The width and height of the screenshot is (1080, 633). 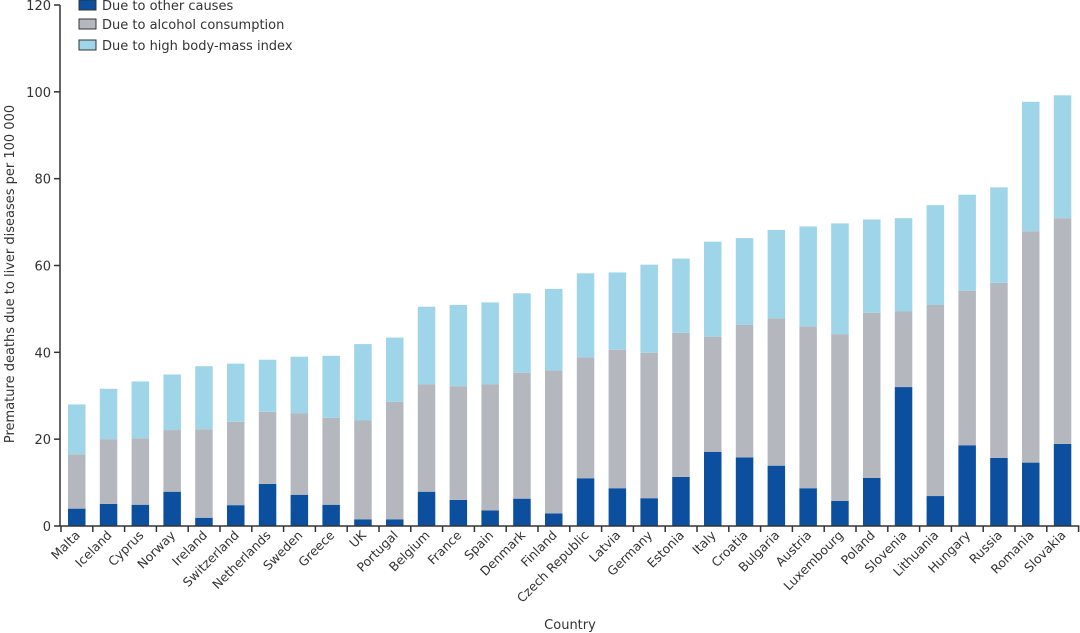 I want to click on y-tick-label: 60, so click(x=42, y=267).